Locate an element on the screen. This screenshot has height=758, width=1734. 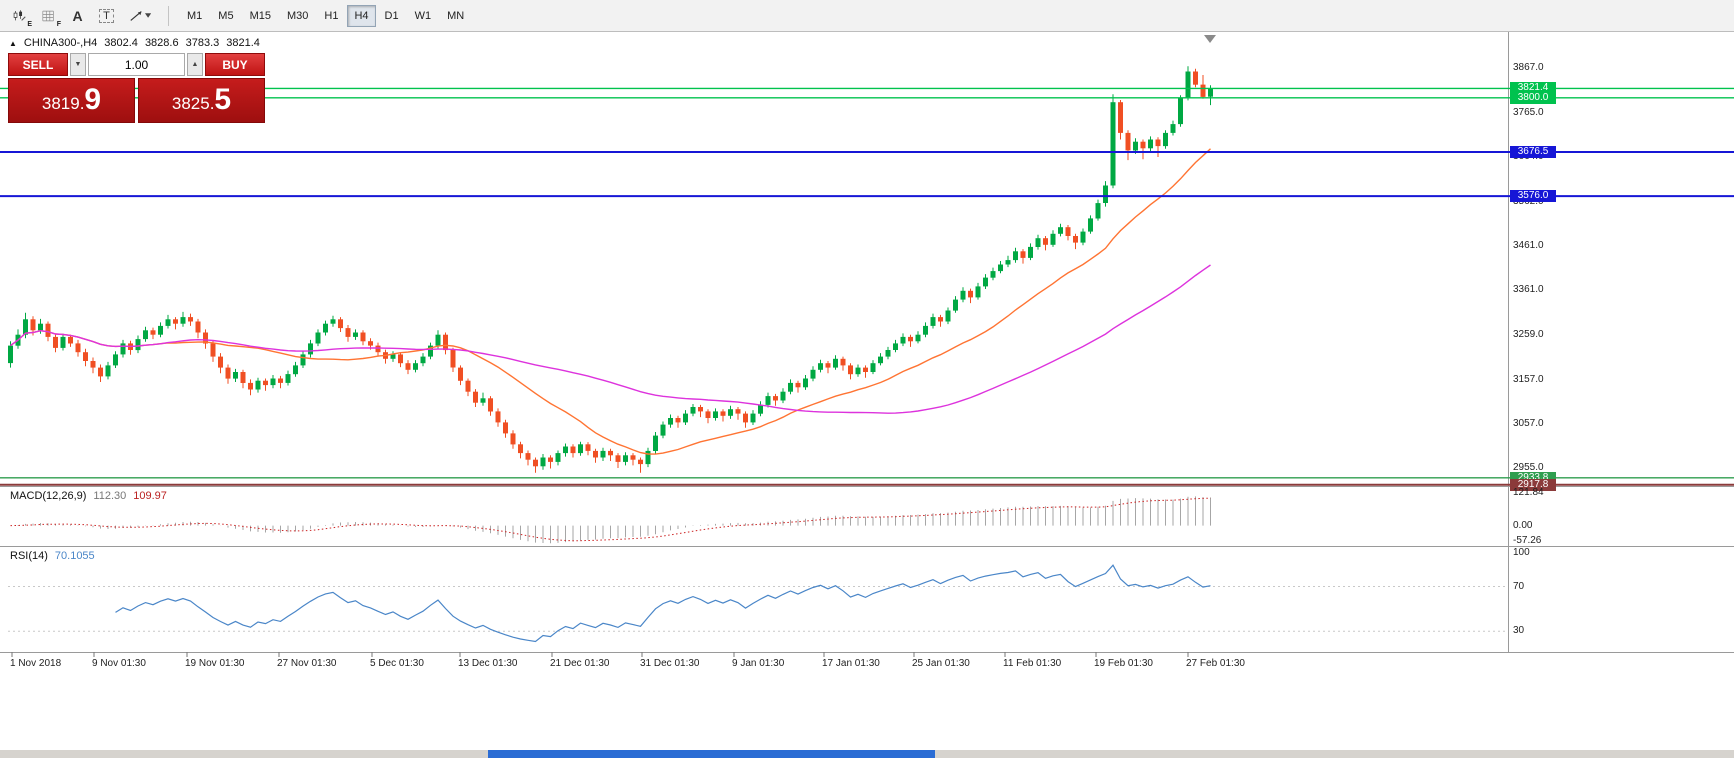
toolbar-separator is located at coordinates (168, 15).